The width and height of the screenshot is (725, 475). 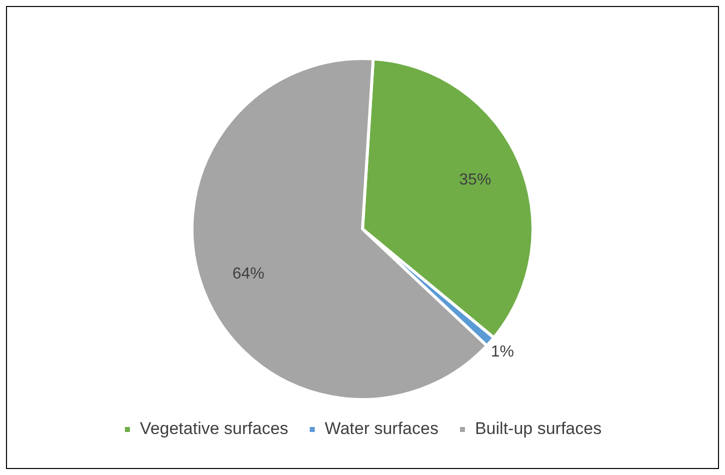 What do you see at coordinates (214, 428) in the screenshot?
I see `legend-label: Vegetative surfaces` at bounding box center [214, 428].